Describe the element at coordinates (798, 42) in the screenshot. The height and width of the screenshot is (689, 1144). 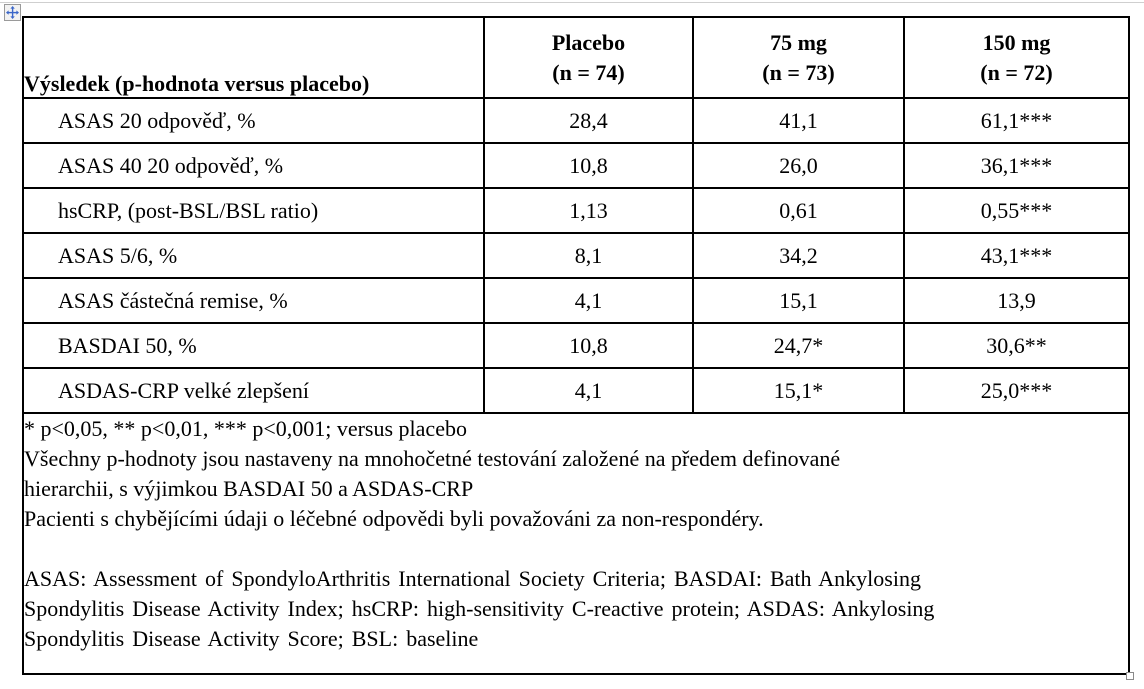
I see `header-line-1: 75 mg` at that location.